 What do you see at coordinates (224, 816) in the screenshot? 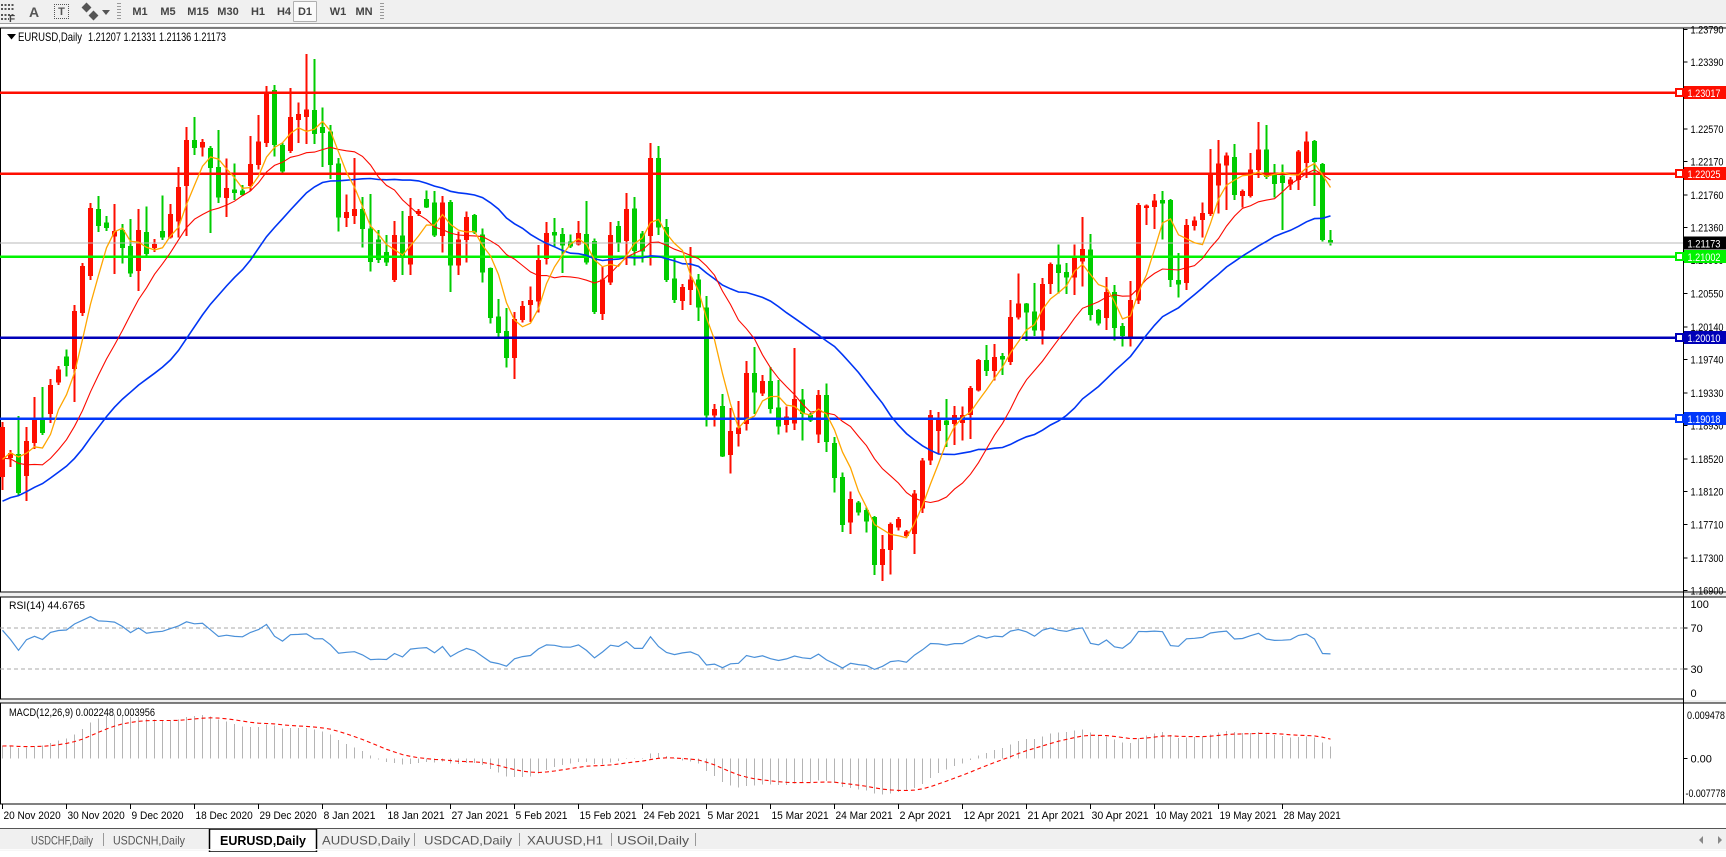
I see `svg-text: 18 Dec 2020` at bounding box center [224, 816].